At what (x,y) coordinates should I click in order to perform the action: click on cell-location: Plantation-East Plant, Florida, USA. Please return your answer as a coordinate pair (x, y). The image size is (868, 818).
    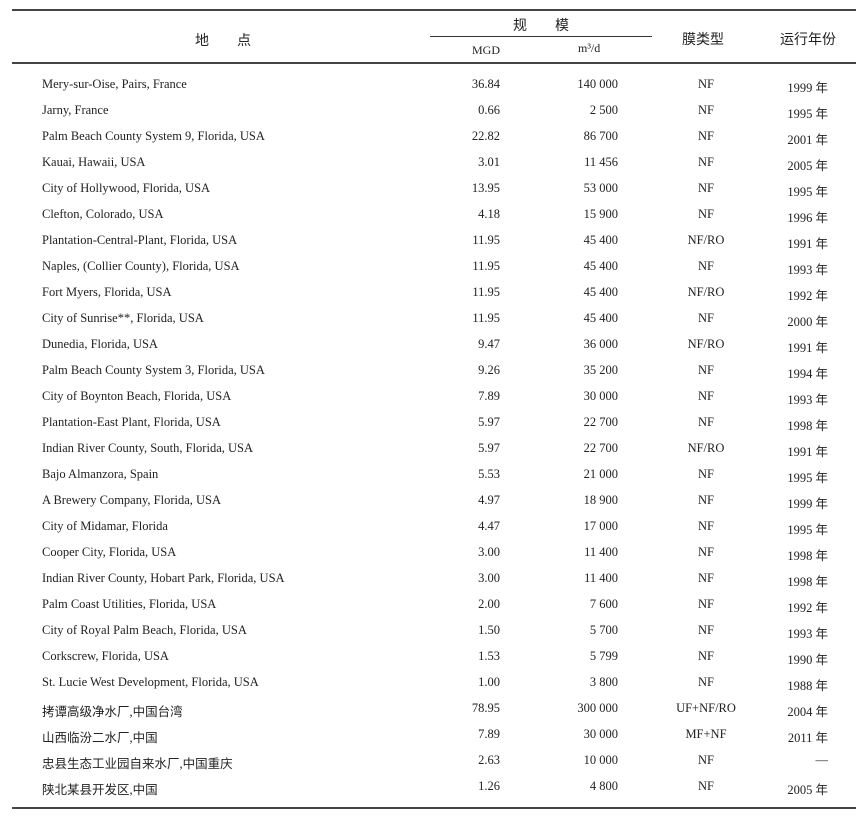
    Looking at the image, I should click on (131, 422).